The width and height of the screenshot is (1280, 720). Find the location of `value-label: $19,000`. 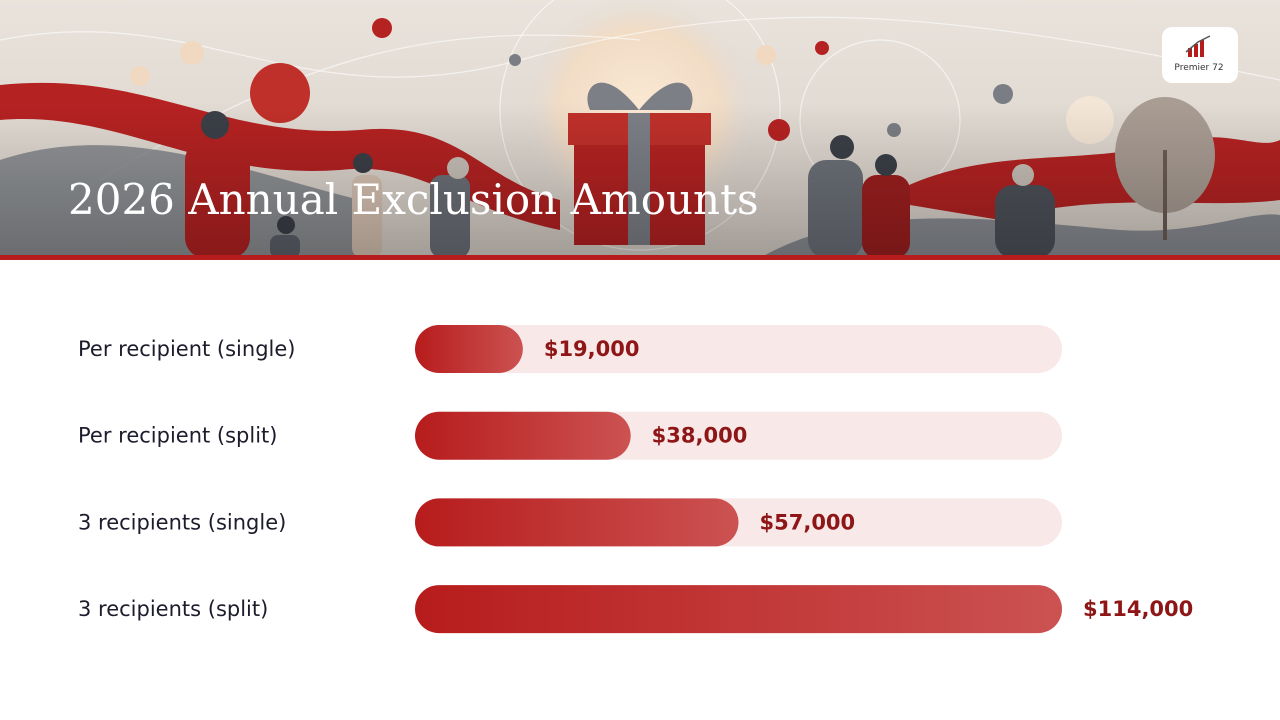

value-label: $19,000 is located at coordinates (592, 349).